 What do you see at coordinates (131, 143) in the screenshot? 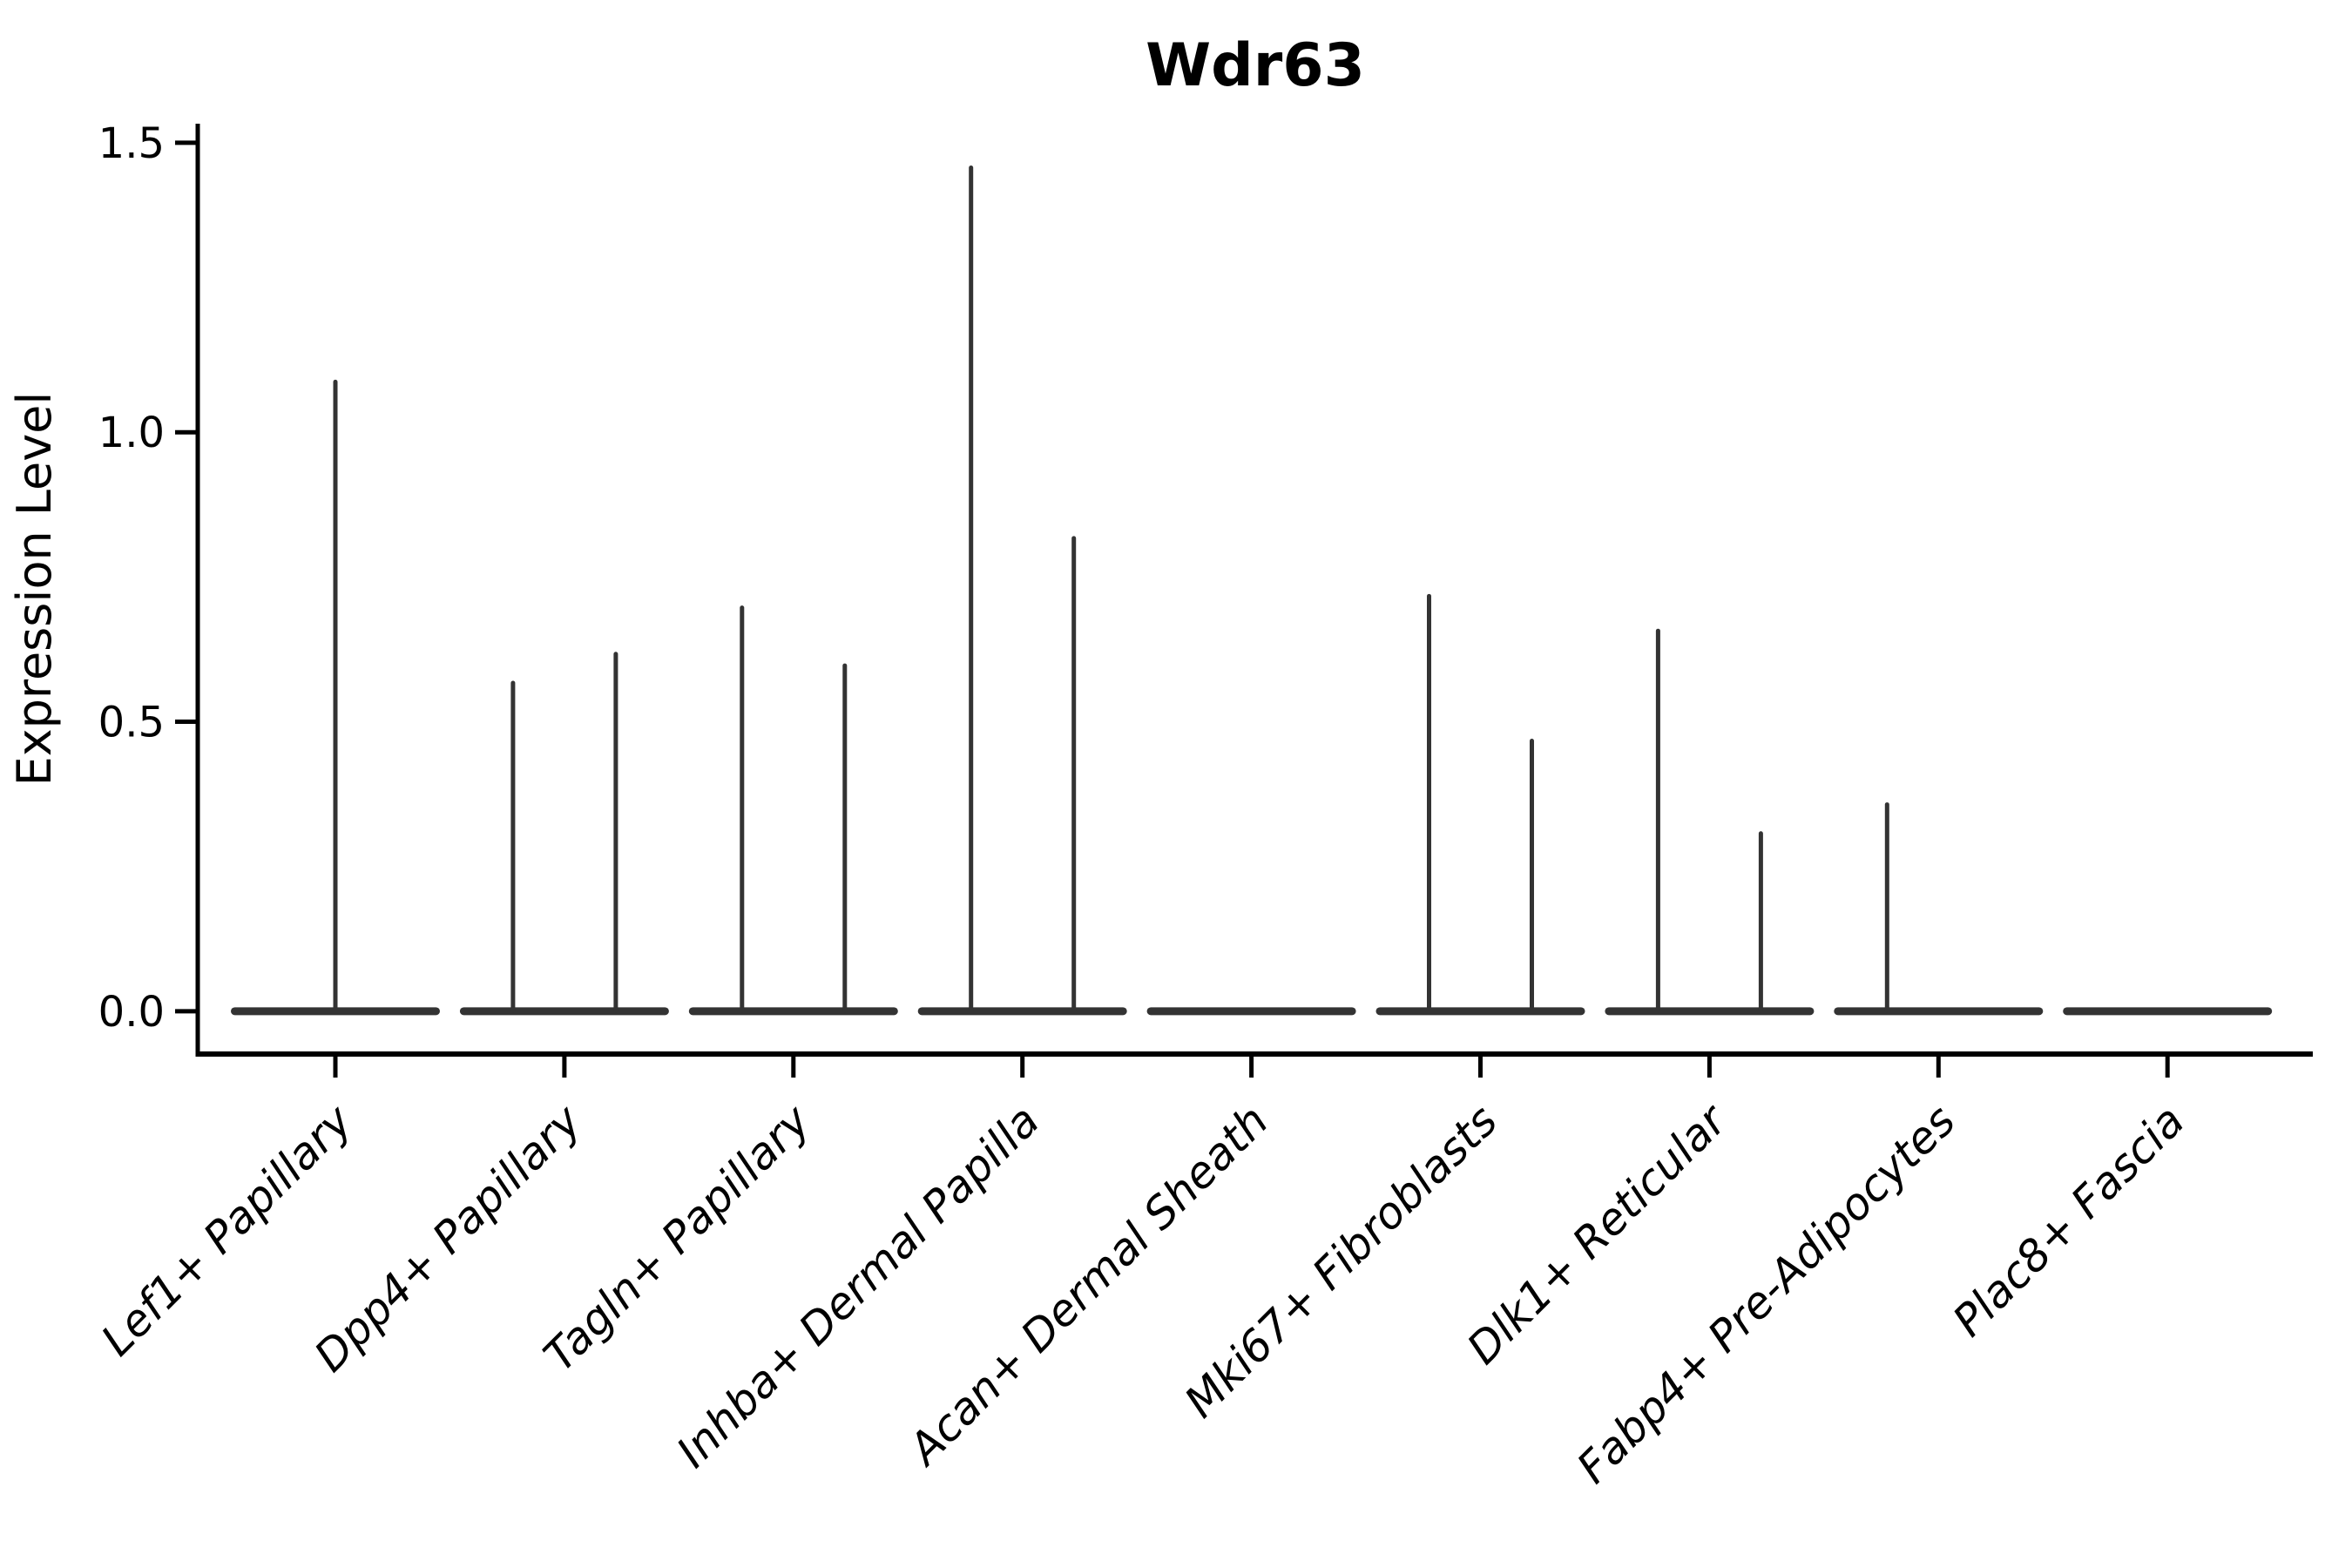
I see `y-tick-label: 1.5` at bounding box center [131, 143].